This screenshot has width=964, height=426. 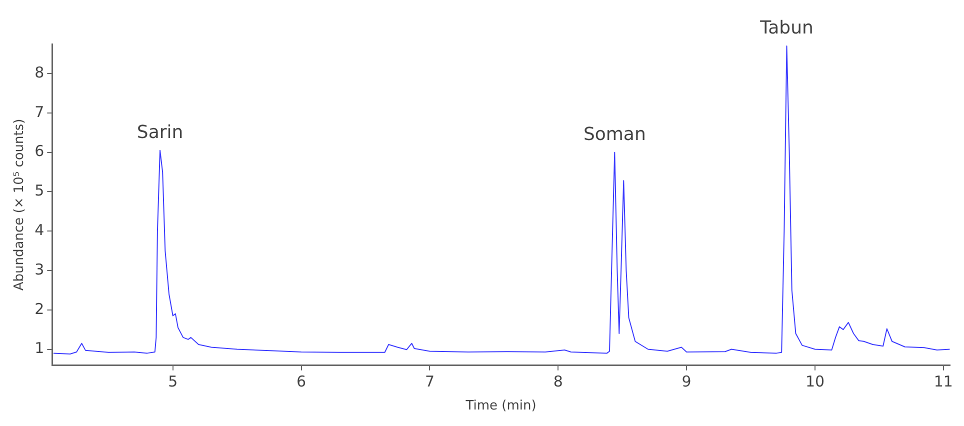 I want to click on x-tick-label: 5, so click(x=173, y=381).